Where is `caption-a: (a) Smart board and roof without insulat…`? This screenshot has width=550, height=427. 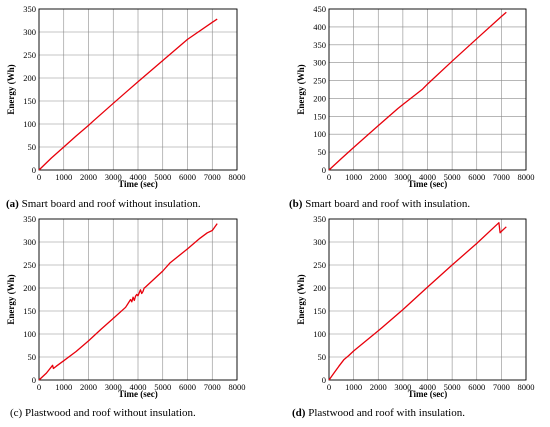 caption-a: (a) Smart board and roof without insulat… is located at coordinates (103, 204).